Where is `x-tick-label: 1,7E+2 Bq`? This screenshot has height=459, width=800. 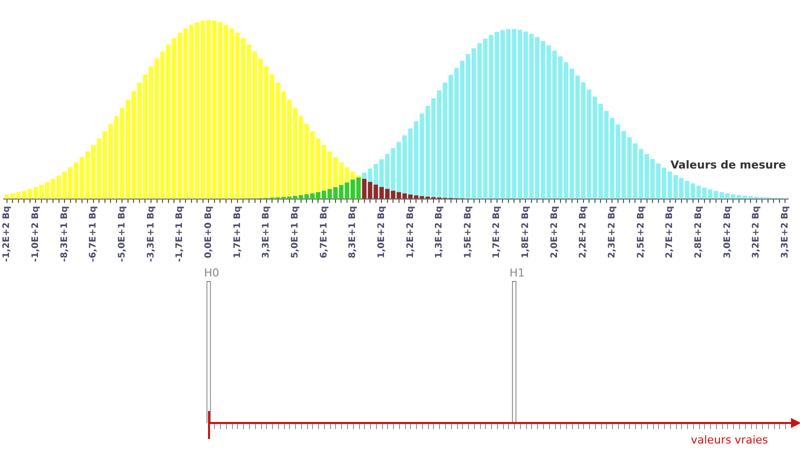
x-tick-label: 1,7E+2 Bq is located at coordinates (497, 232).